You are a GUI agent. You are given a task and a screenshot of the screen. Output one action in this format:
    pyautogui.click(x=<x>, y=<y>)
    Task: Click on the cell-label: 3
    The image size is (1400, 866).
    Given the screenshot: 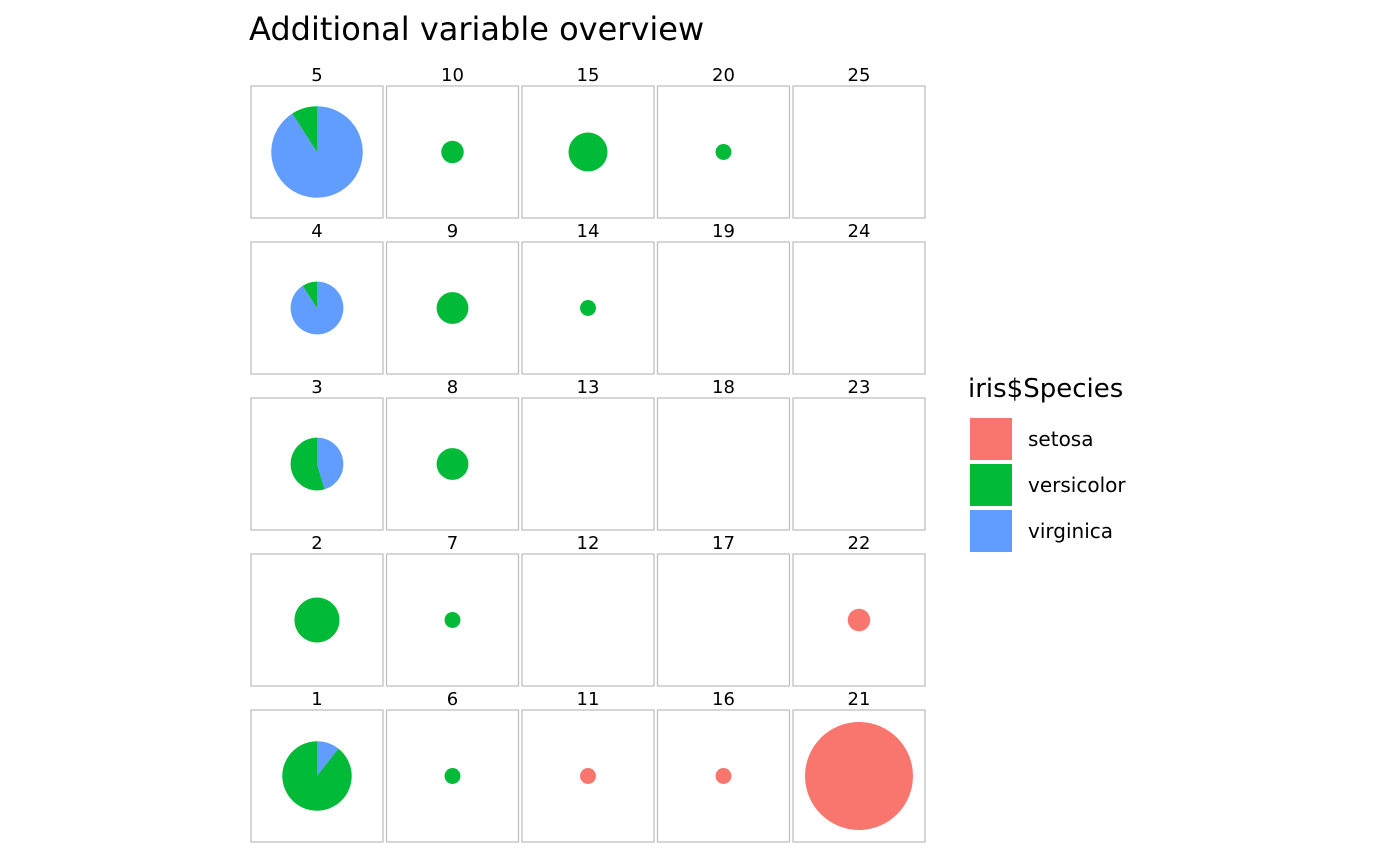 What is the action you would take?
    pyautogui.click(x=316, y=387)
    